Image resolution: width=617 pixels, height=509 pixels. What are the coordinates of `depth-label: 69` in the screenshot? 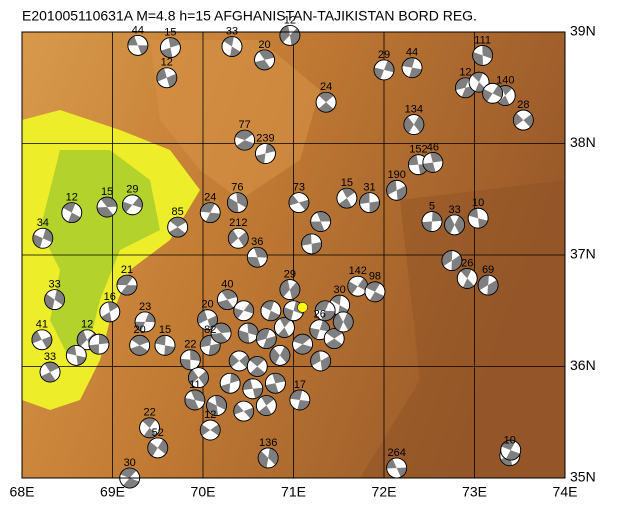 It's located at (488, 270).